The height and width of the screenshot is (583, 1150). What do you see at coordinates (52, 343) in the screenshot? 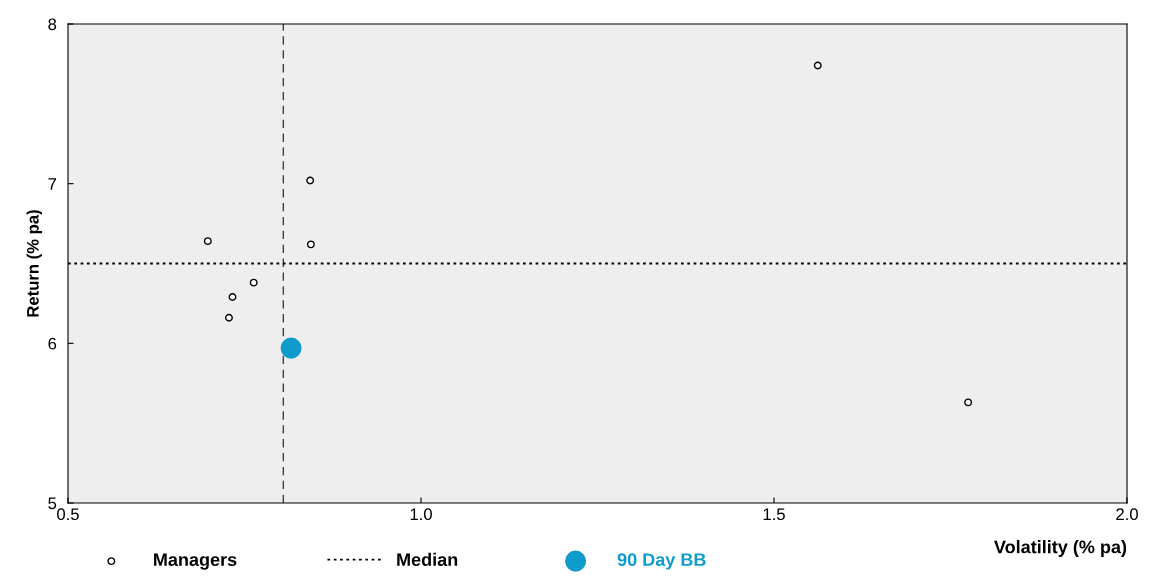
I see `y-tick-label: 6` at bounding box center [52, 343].